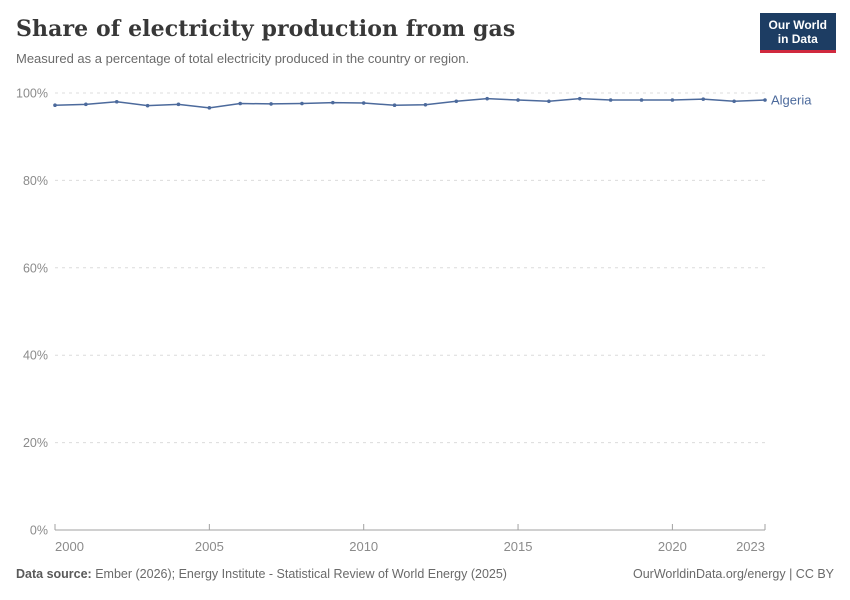  What do you see at coordinates (363, 546) in the screenshot?
I see `x-tick-label: 2010` at bounding box center [363, 546].